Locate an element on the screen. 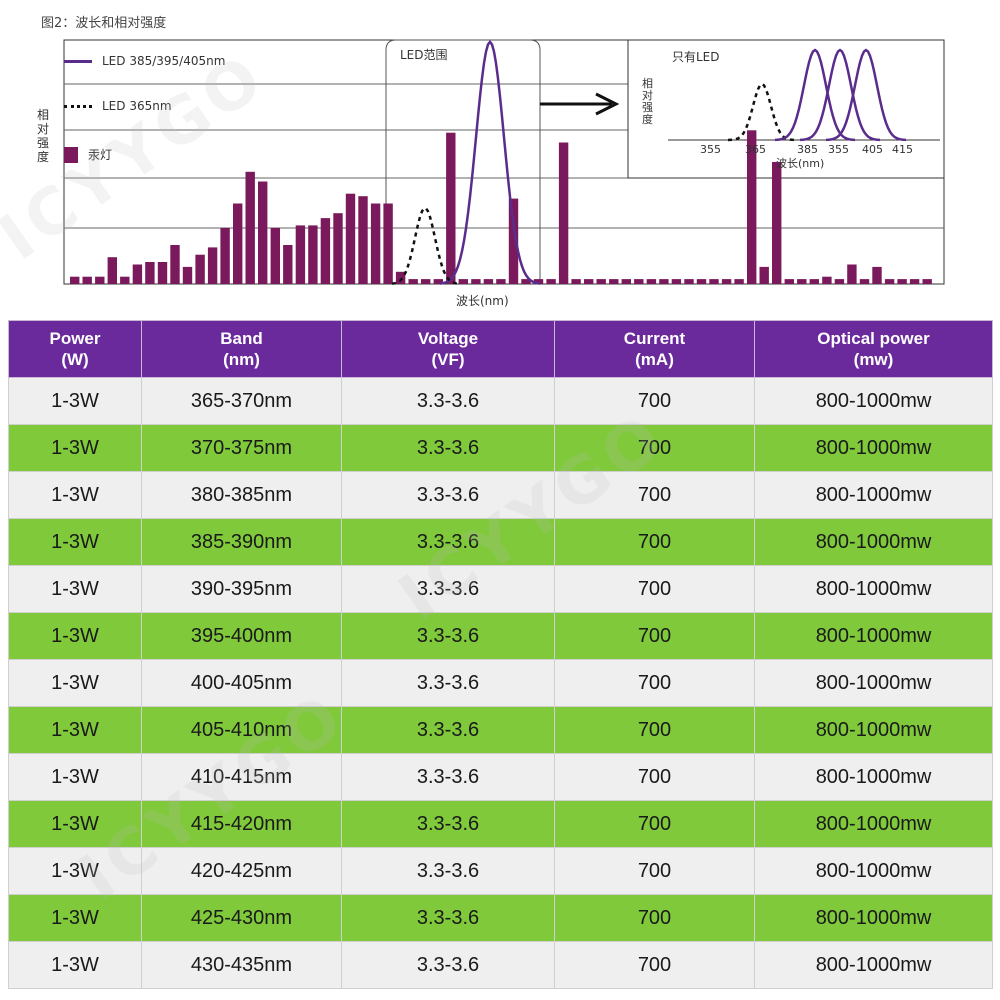  table-row: 1-3W 410-415nm 3.3-3.6 700 800-1000mw is located at coordinates (500, 777).